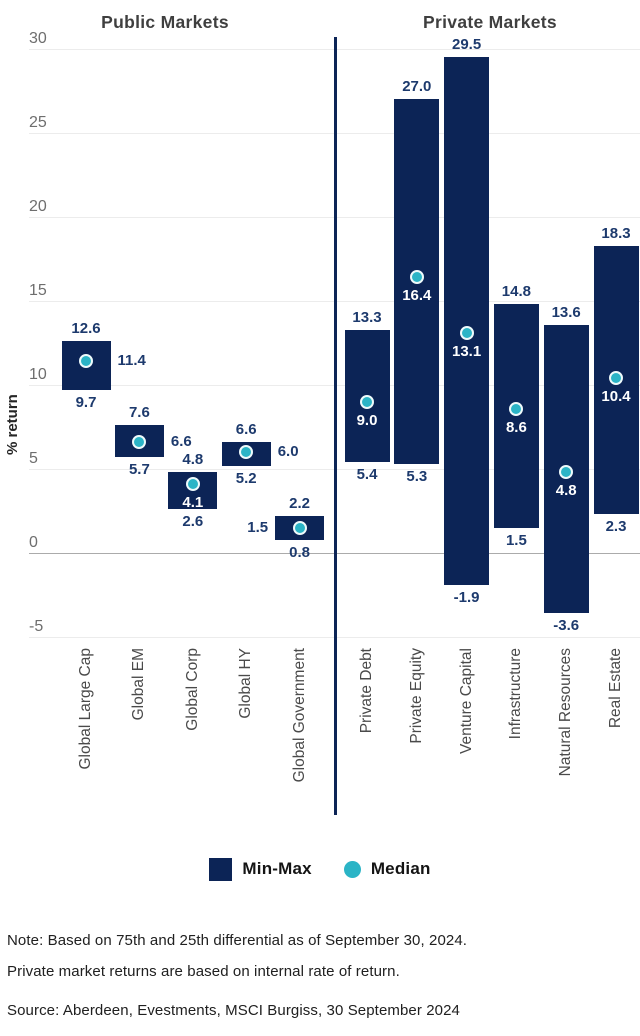 Image resolution: width=640 pixels, height=1036 pixels. I want to click on public-markets-title: Public Markets, so click(165, 22).